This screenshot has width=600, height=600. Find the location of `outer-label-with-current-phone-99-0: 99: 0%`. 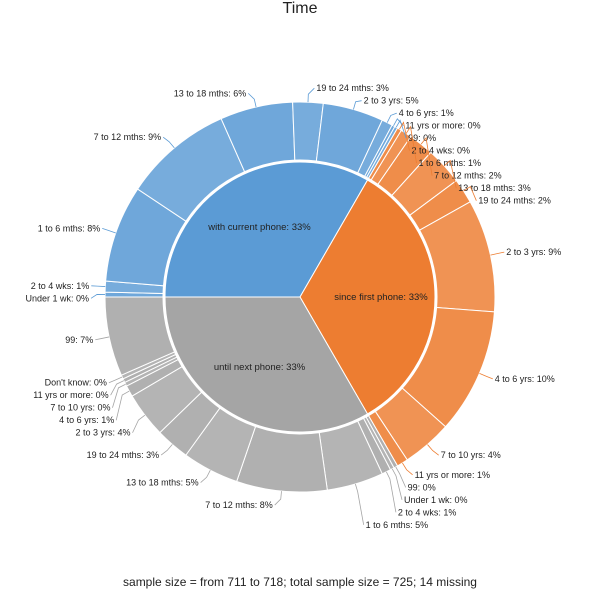

outer-label-with-current-phone-99-0: 99: 0% is located at coordinates (422, 138).